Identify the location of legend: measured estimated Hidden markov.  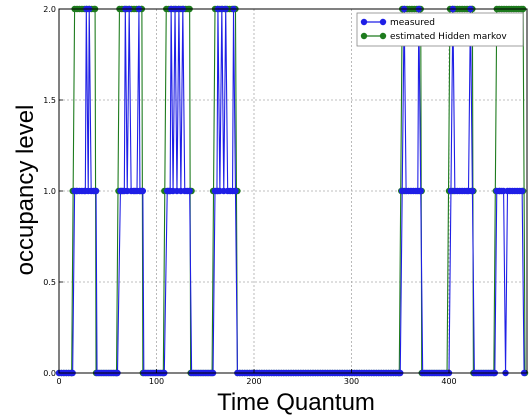
(440, 29).